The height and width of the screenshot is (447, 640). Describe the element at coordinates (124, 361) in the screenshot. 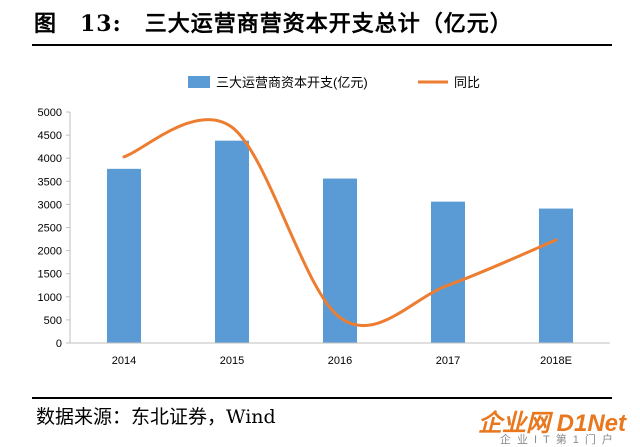

I see `x-tick-label: 2014` at that location.